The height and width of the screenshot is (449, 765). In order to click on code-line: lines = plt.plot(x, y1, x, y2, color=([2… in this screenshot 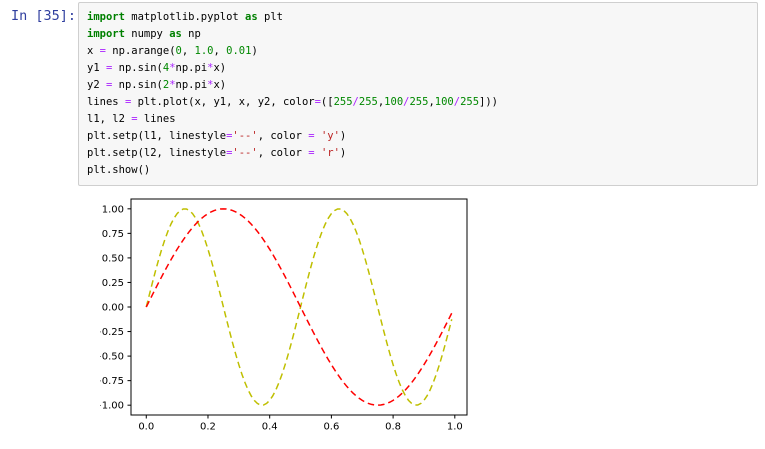, I will do `click(418, 102)`.